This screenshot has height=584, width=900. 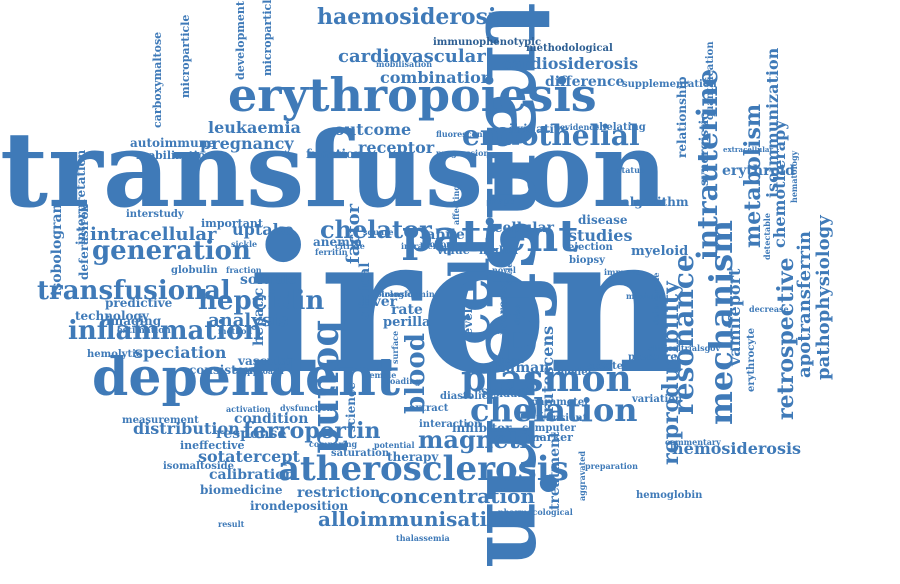 I want to click on cloud-word: magnetic, so click(x=481, y=439).